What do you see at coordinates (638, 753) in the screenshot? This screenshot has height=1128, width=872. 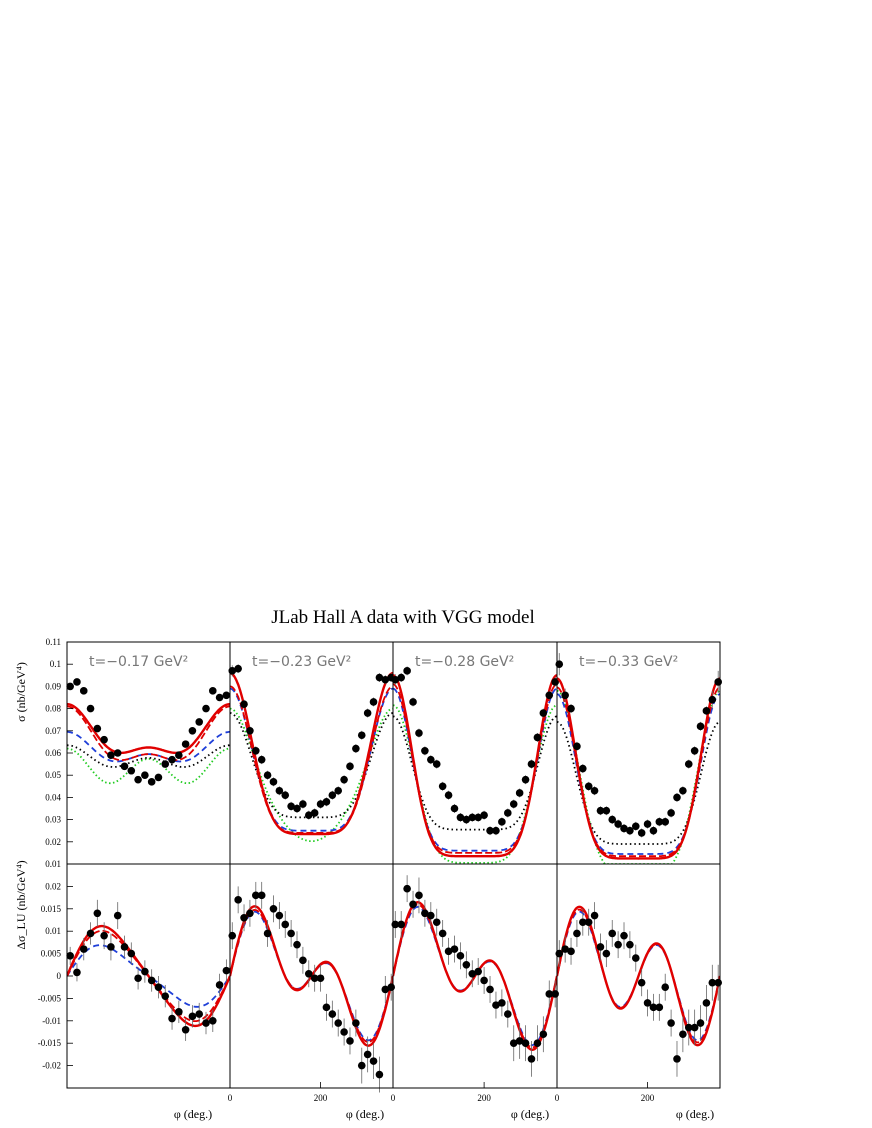 I see `top-panel-4: t=−0.33 GeV²` at bounding box center [638, 753].